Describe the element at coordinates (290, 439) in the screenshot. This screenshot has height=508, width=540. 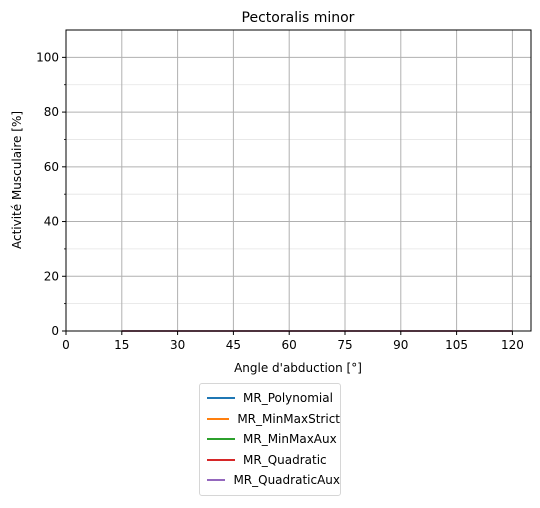
I see `legend-label: MR_MinMaxAux` at that location.